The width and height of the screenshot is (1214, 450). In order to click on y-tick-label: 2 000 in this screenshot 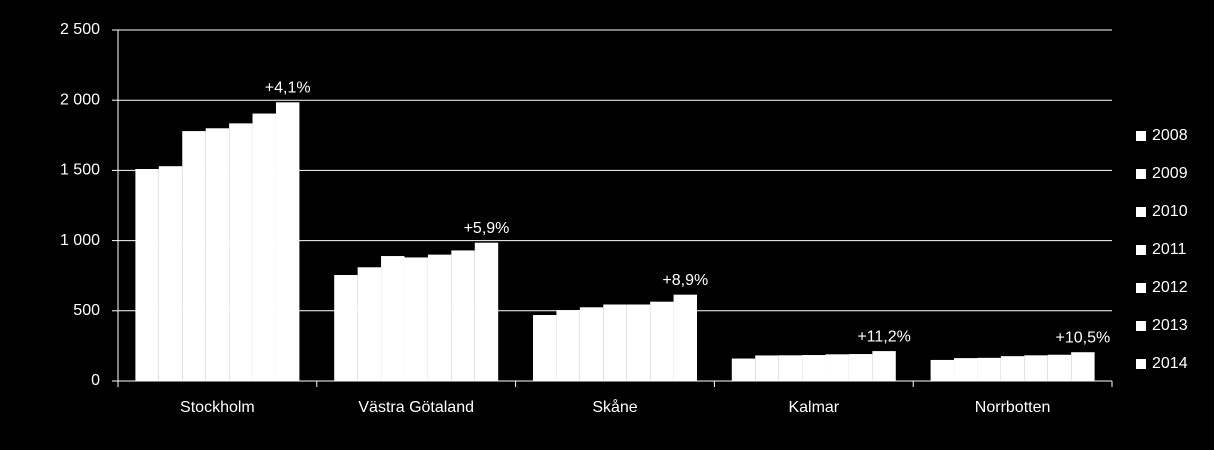, I will do `click(80, 99)`.